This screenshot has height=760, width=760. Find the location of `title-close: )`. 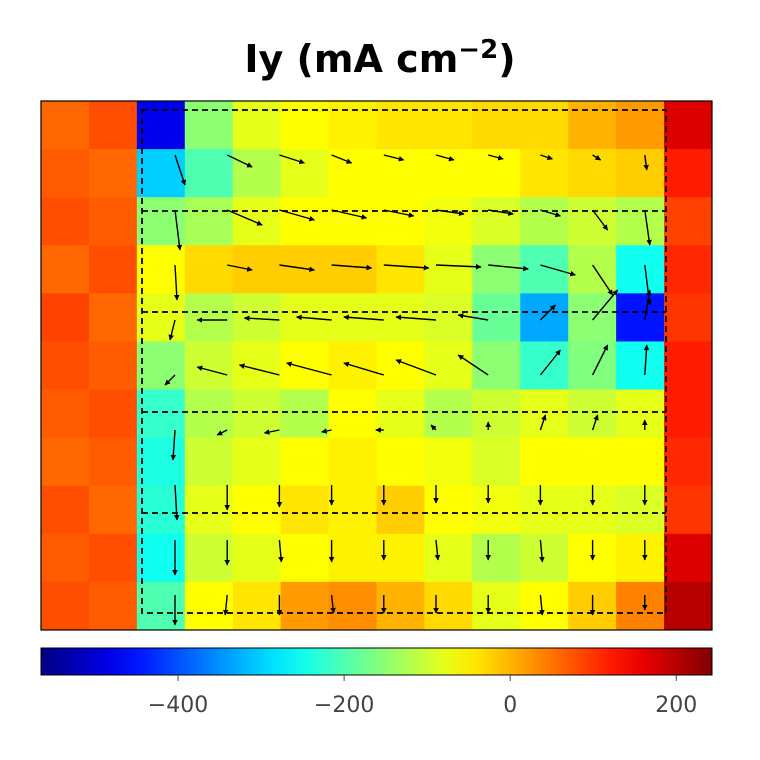

title-close: ) is located at coordinates (506, 59).